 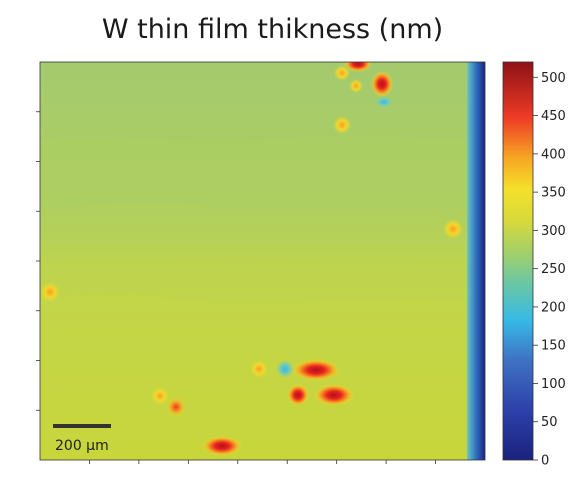 What do you see at coordinates (82, 426) in the screenshot?
I see `scale-bar-line` at bounding box center [82, 426].